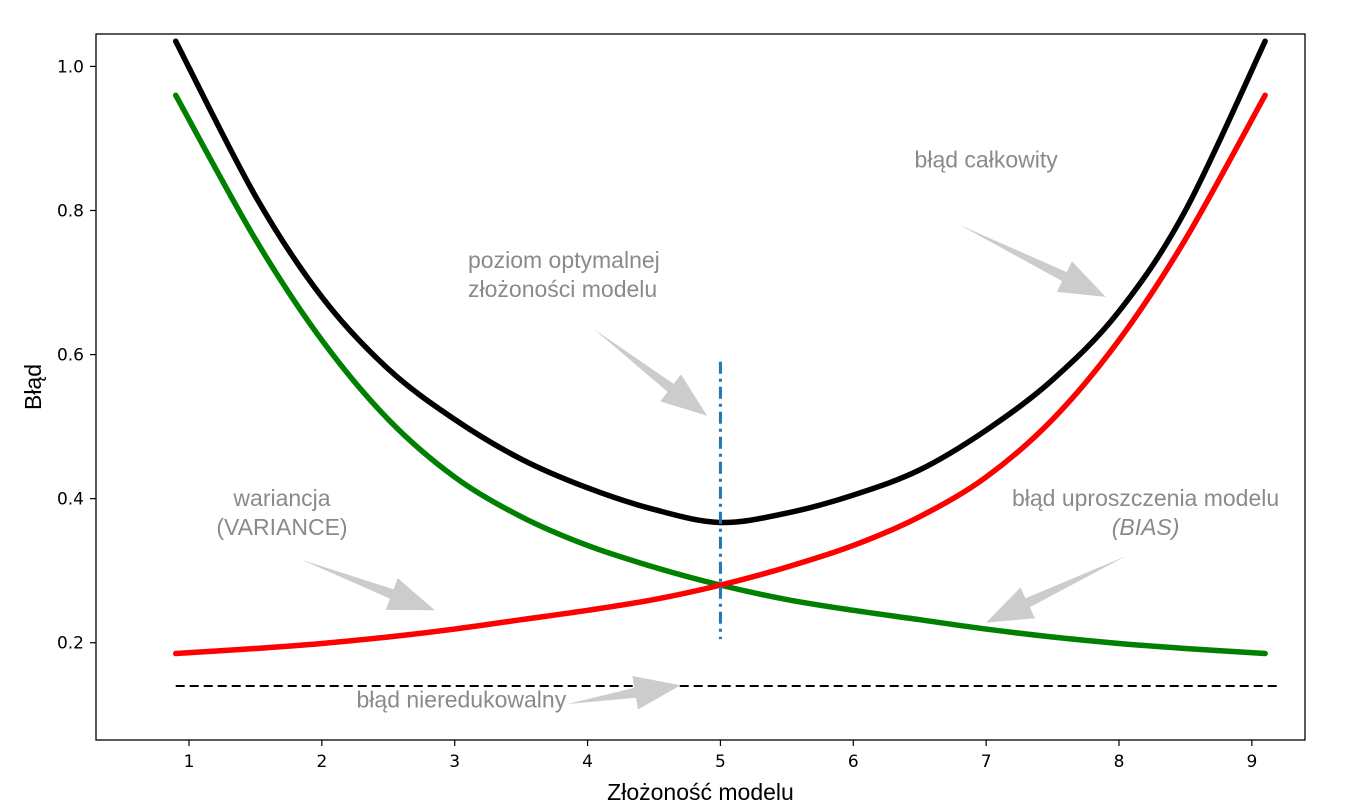 Image resolution: width=1350 pixels, height=810 pixels. I want to click on optimal-arrow, so click(651, 372).